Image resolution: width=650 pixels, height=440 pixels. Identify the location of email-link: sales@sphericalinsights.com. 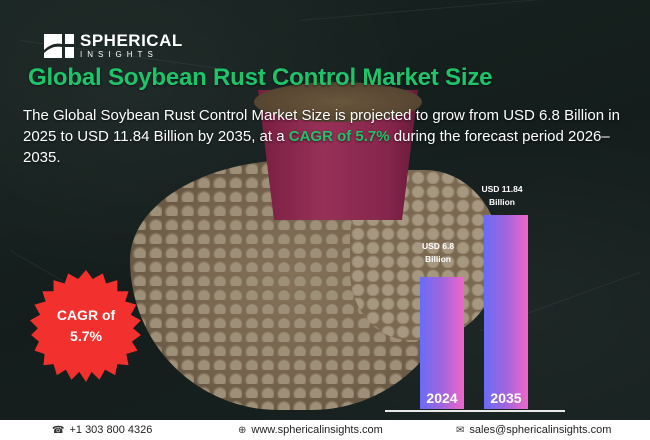
(540, 430).